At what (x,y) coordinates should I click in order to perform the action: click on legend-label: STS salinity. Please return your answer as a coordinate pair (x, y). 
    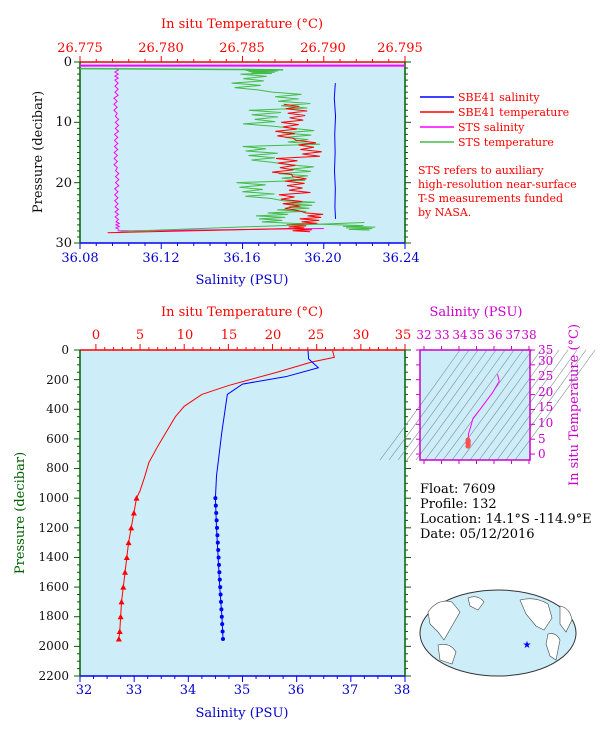
    Looking at the image, I should click on (491, 127).